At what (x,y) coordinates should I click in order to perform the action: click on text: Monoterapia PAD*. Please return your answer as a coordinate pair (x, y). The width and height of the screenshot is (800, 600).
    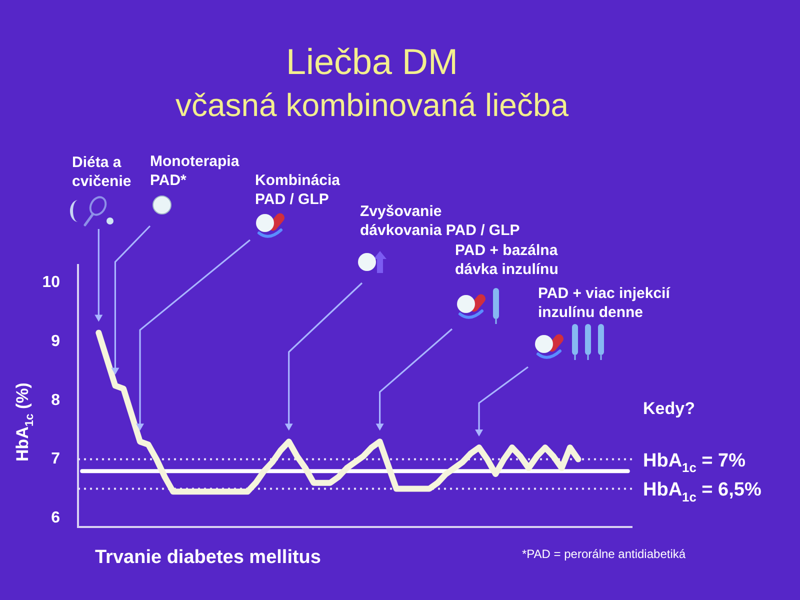
    Looking at the image, I should click on (195, 171).